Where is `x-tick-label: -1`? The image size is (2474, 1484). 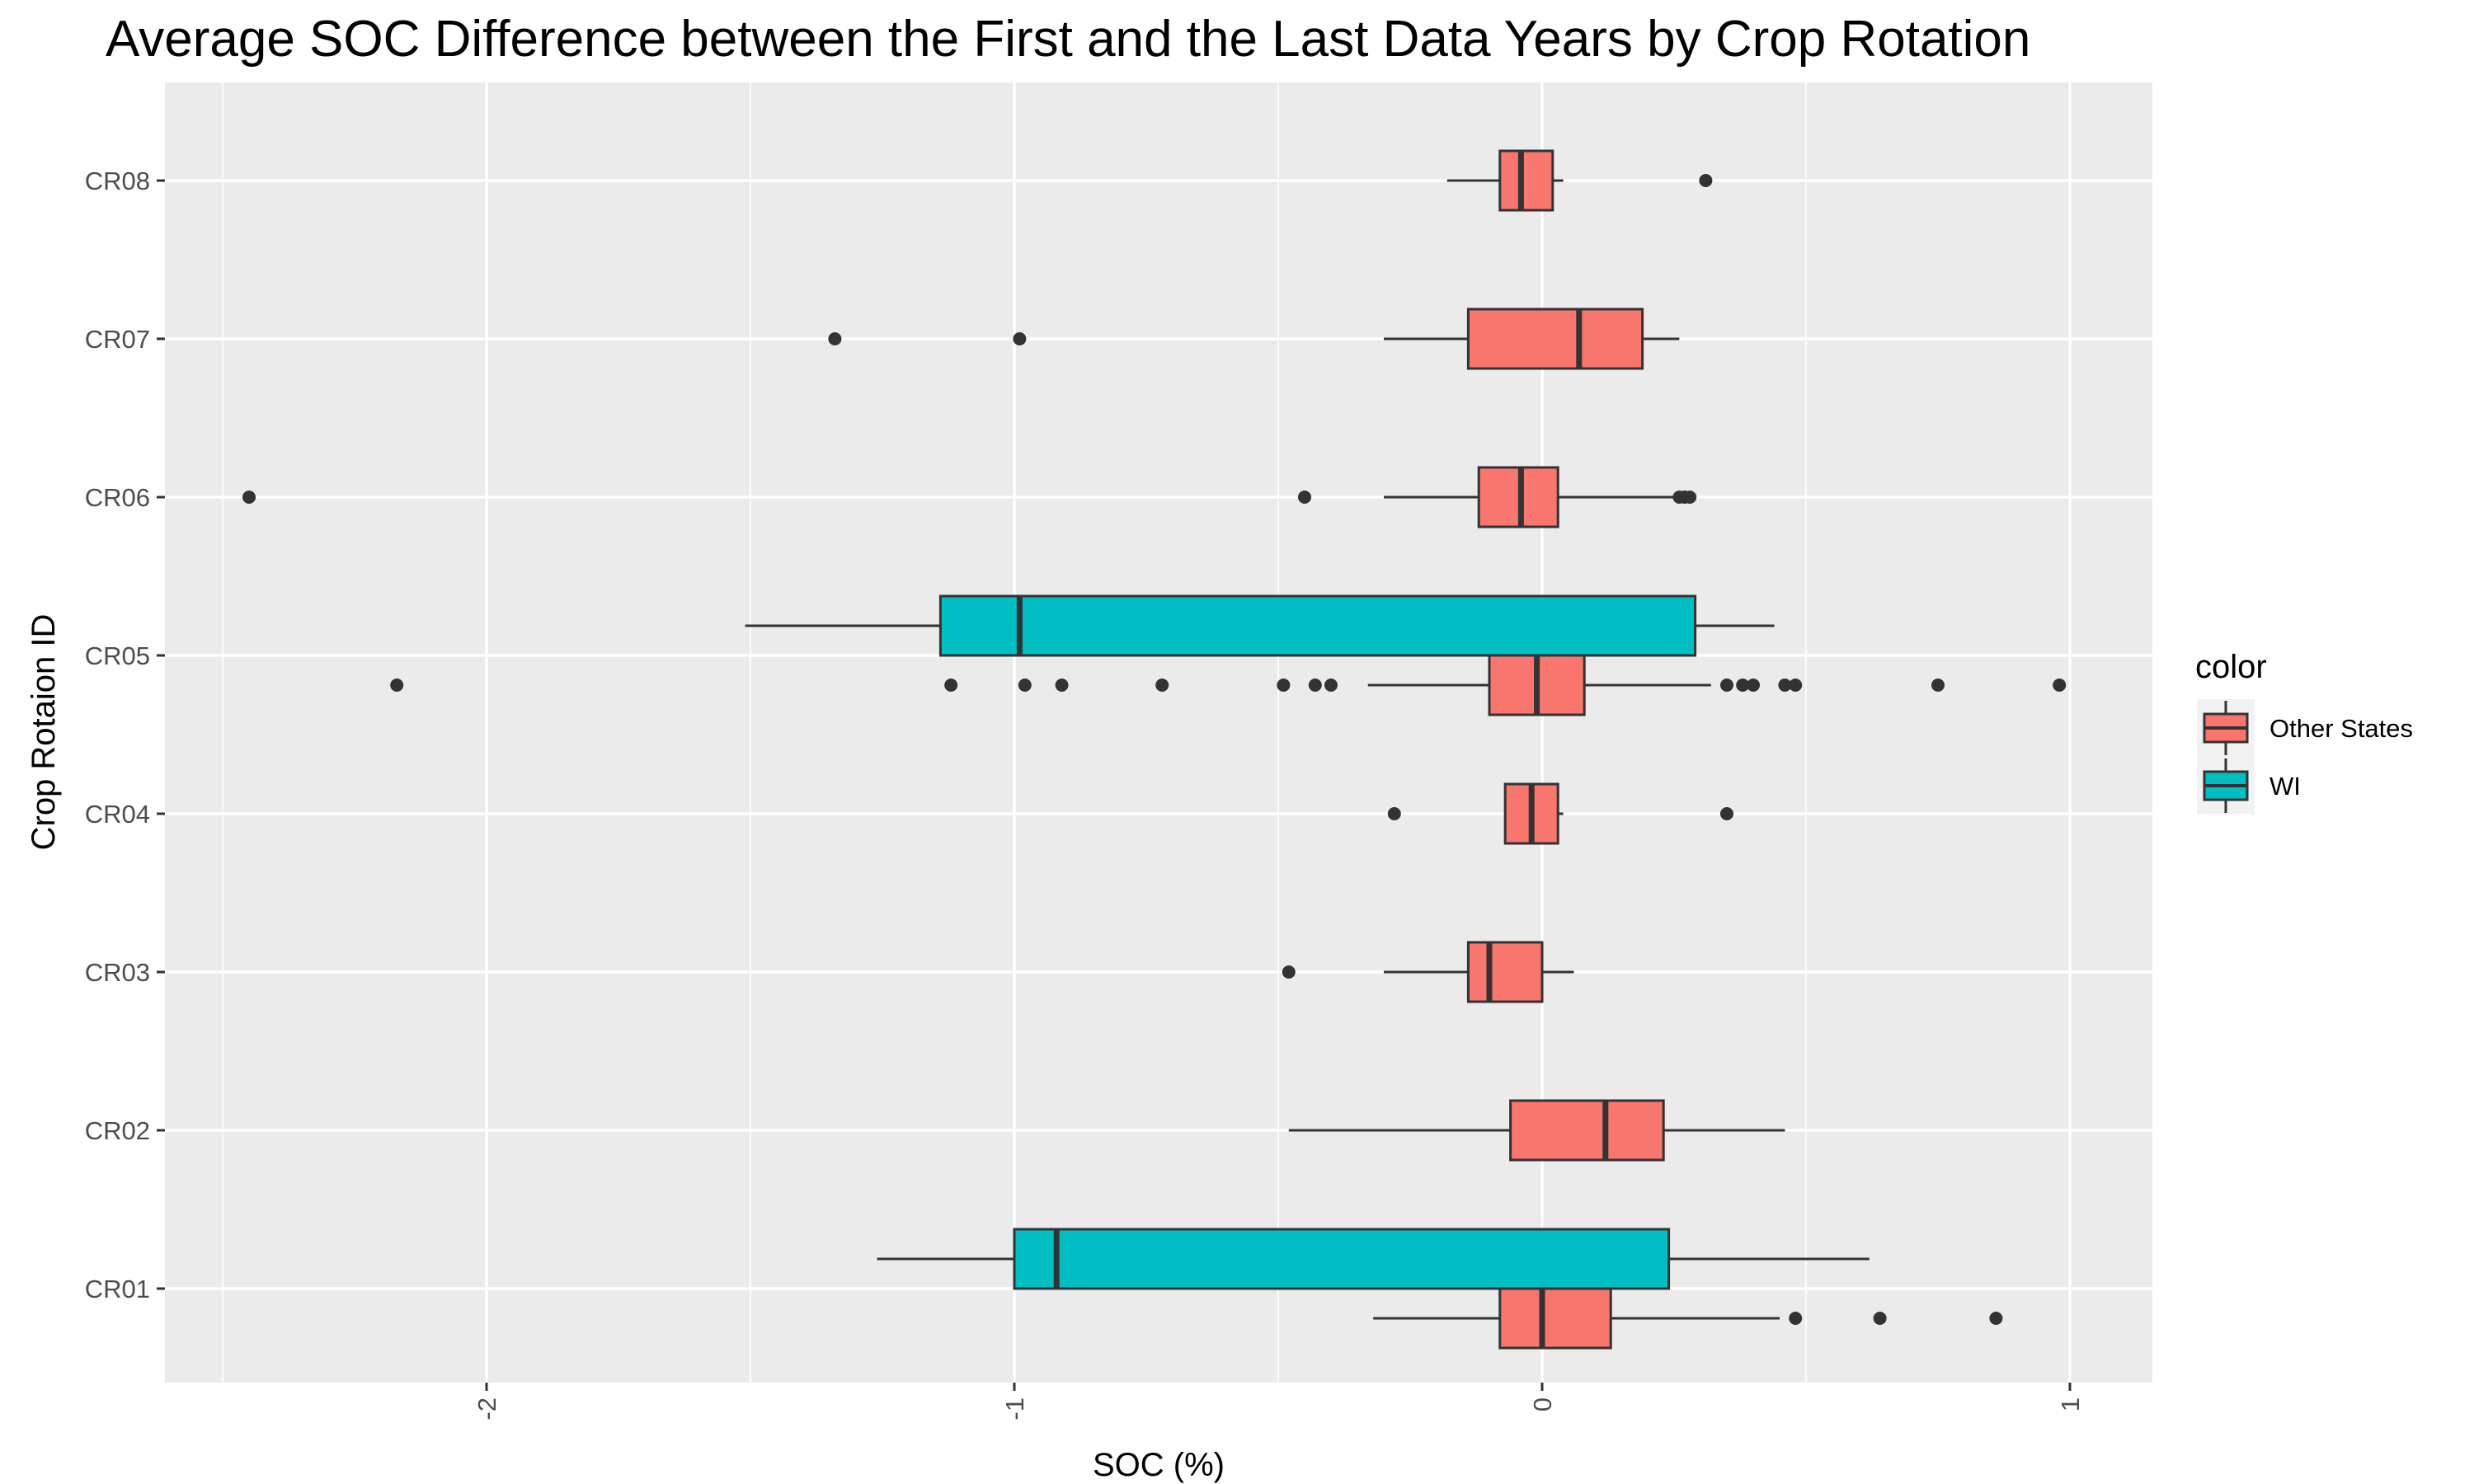
x-tick-label: -1 is located at coordinates (1014, 1409).